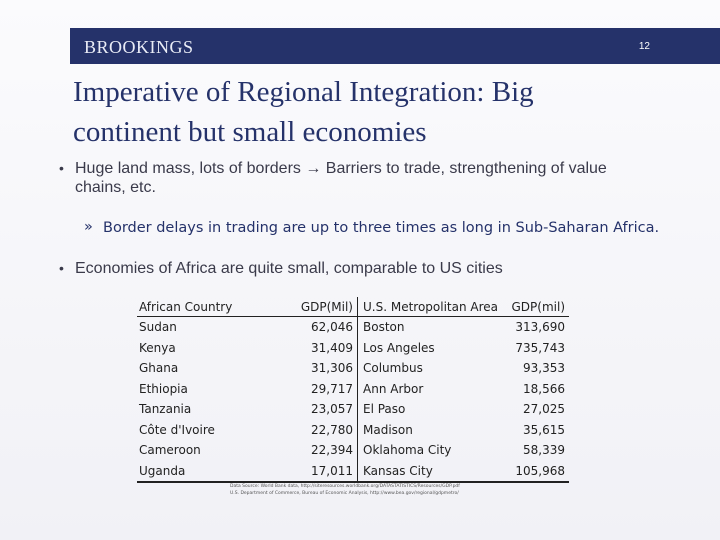 The width and height of the screenshot is (720, 540). Describe the element at coordinates (324, 409) in the screenshot. I see `country-gdp-cell: 23,057` at that location.